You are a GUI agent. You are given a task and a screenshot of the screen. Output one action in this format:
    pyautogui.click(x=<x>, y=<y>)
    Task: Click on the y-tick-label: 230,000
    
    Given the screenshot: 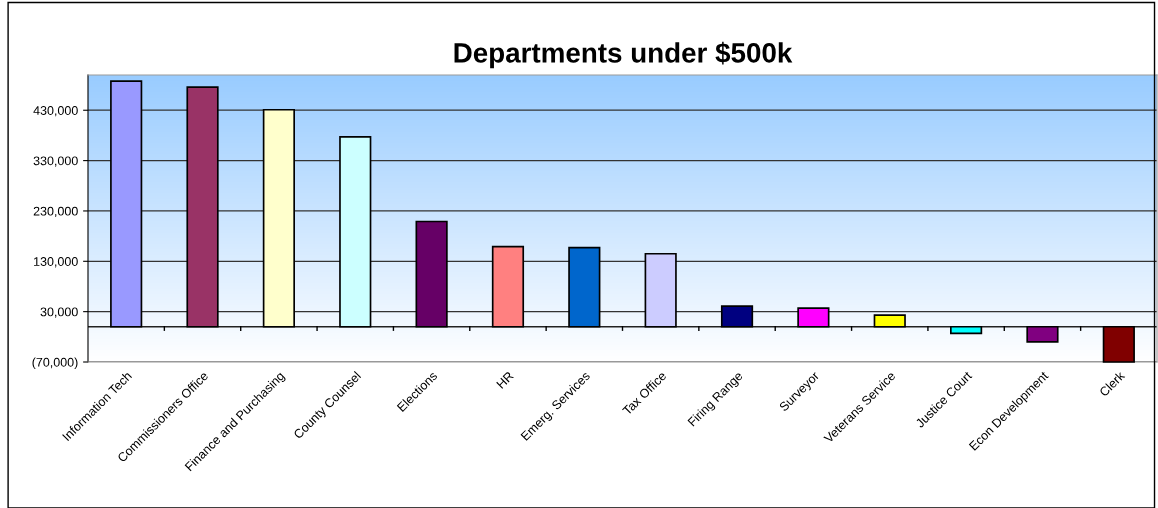 What is the action you would take?
    pyautogui.click(x=55, y=212)
    